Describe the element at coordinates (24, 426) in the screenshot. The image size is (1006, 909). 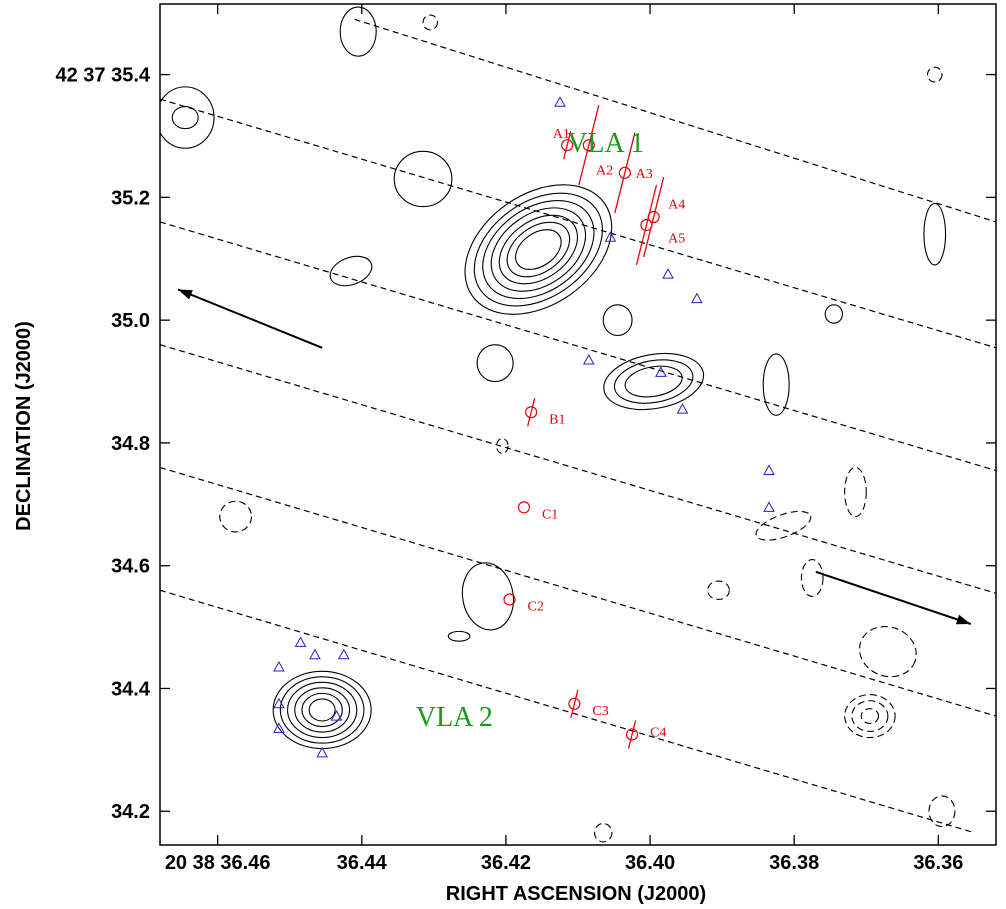
I see `y-axis-title: DECLINATION (J2000)` at that location.